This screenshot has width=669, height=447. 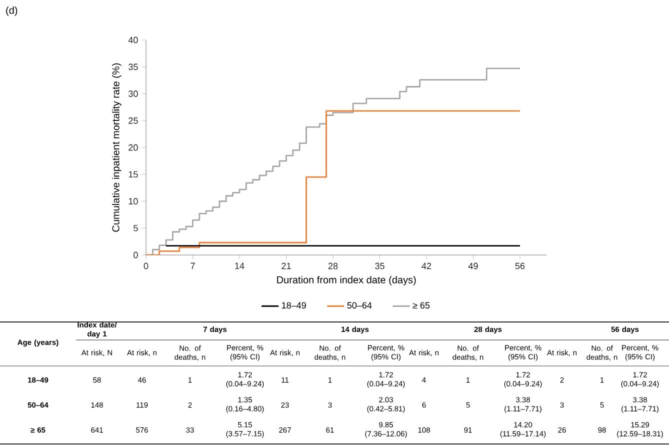 I want to click on x-tick-label: 49, so click(x=473, y=266).